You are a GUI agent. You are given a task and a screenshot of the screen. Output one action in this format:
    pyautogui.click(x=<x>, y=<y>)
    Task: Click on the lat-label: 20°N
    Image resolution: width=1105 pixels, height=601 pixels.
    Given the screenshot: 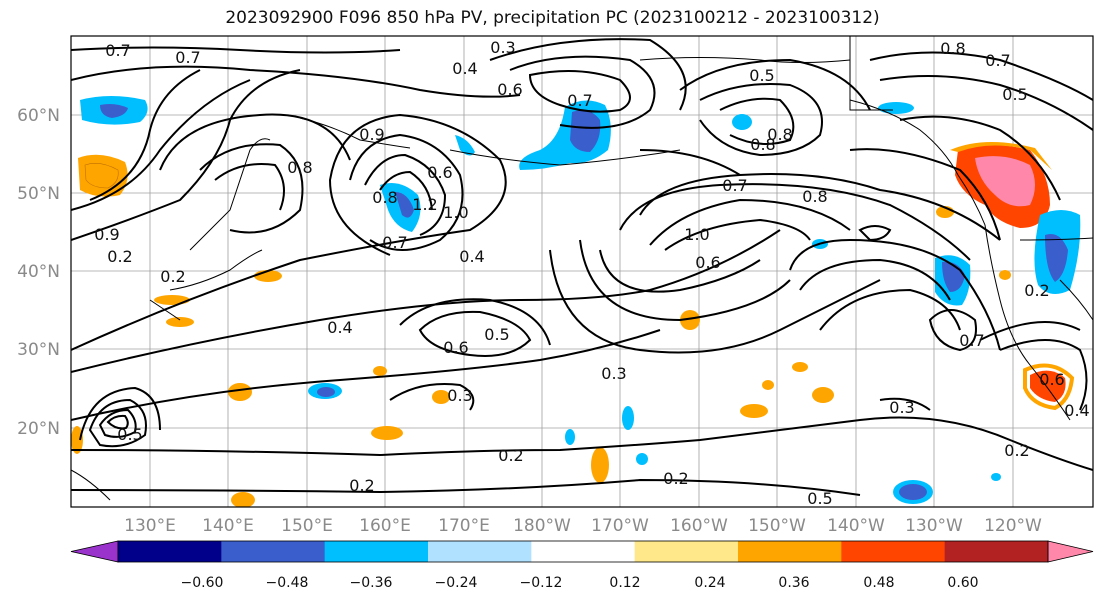 What is the action you would take?
    pyautogui.click(x=38, y=429)
    